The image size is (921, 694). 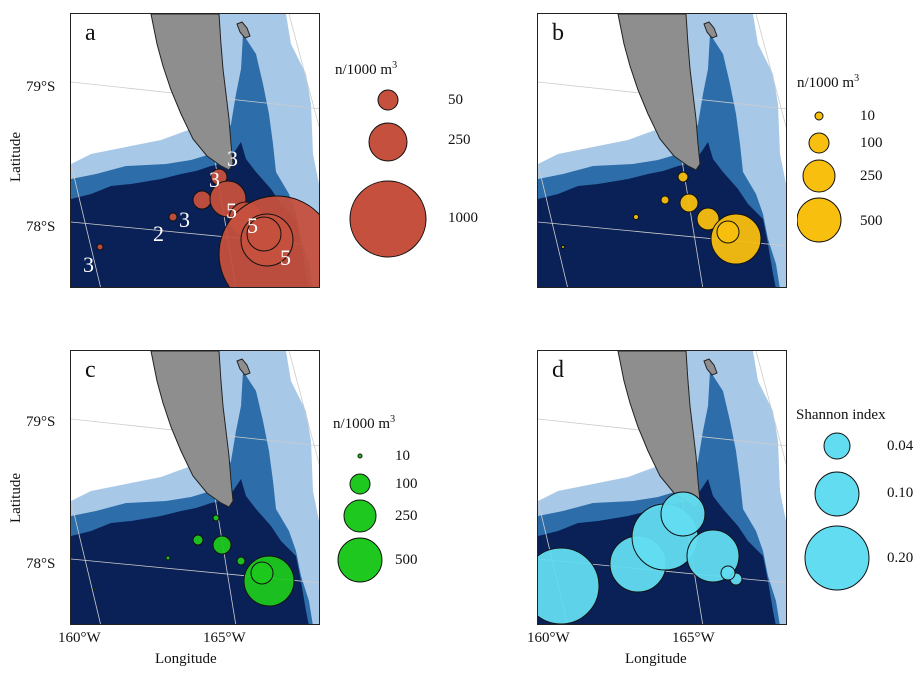 I want to click on map-panel-a: 3 3 3 2 3 5 5 5 a, so click(x=195, y=150).